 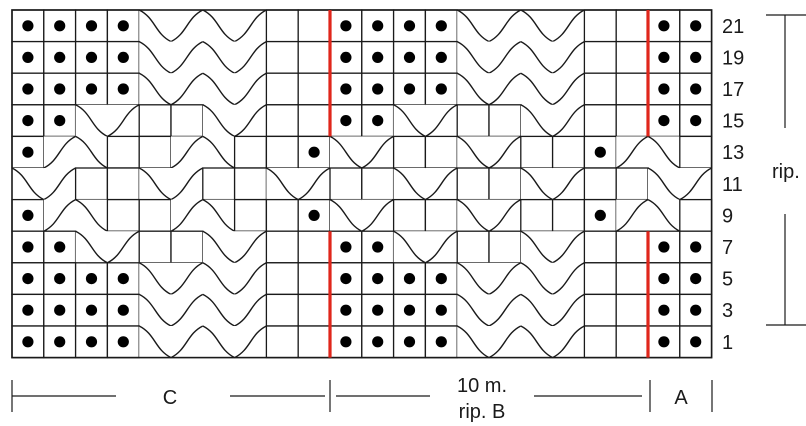 I want to click on repeat-bracket: rip., so click(x=786, y=170).